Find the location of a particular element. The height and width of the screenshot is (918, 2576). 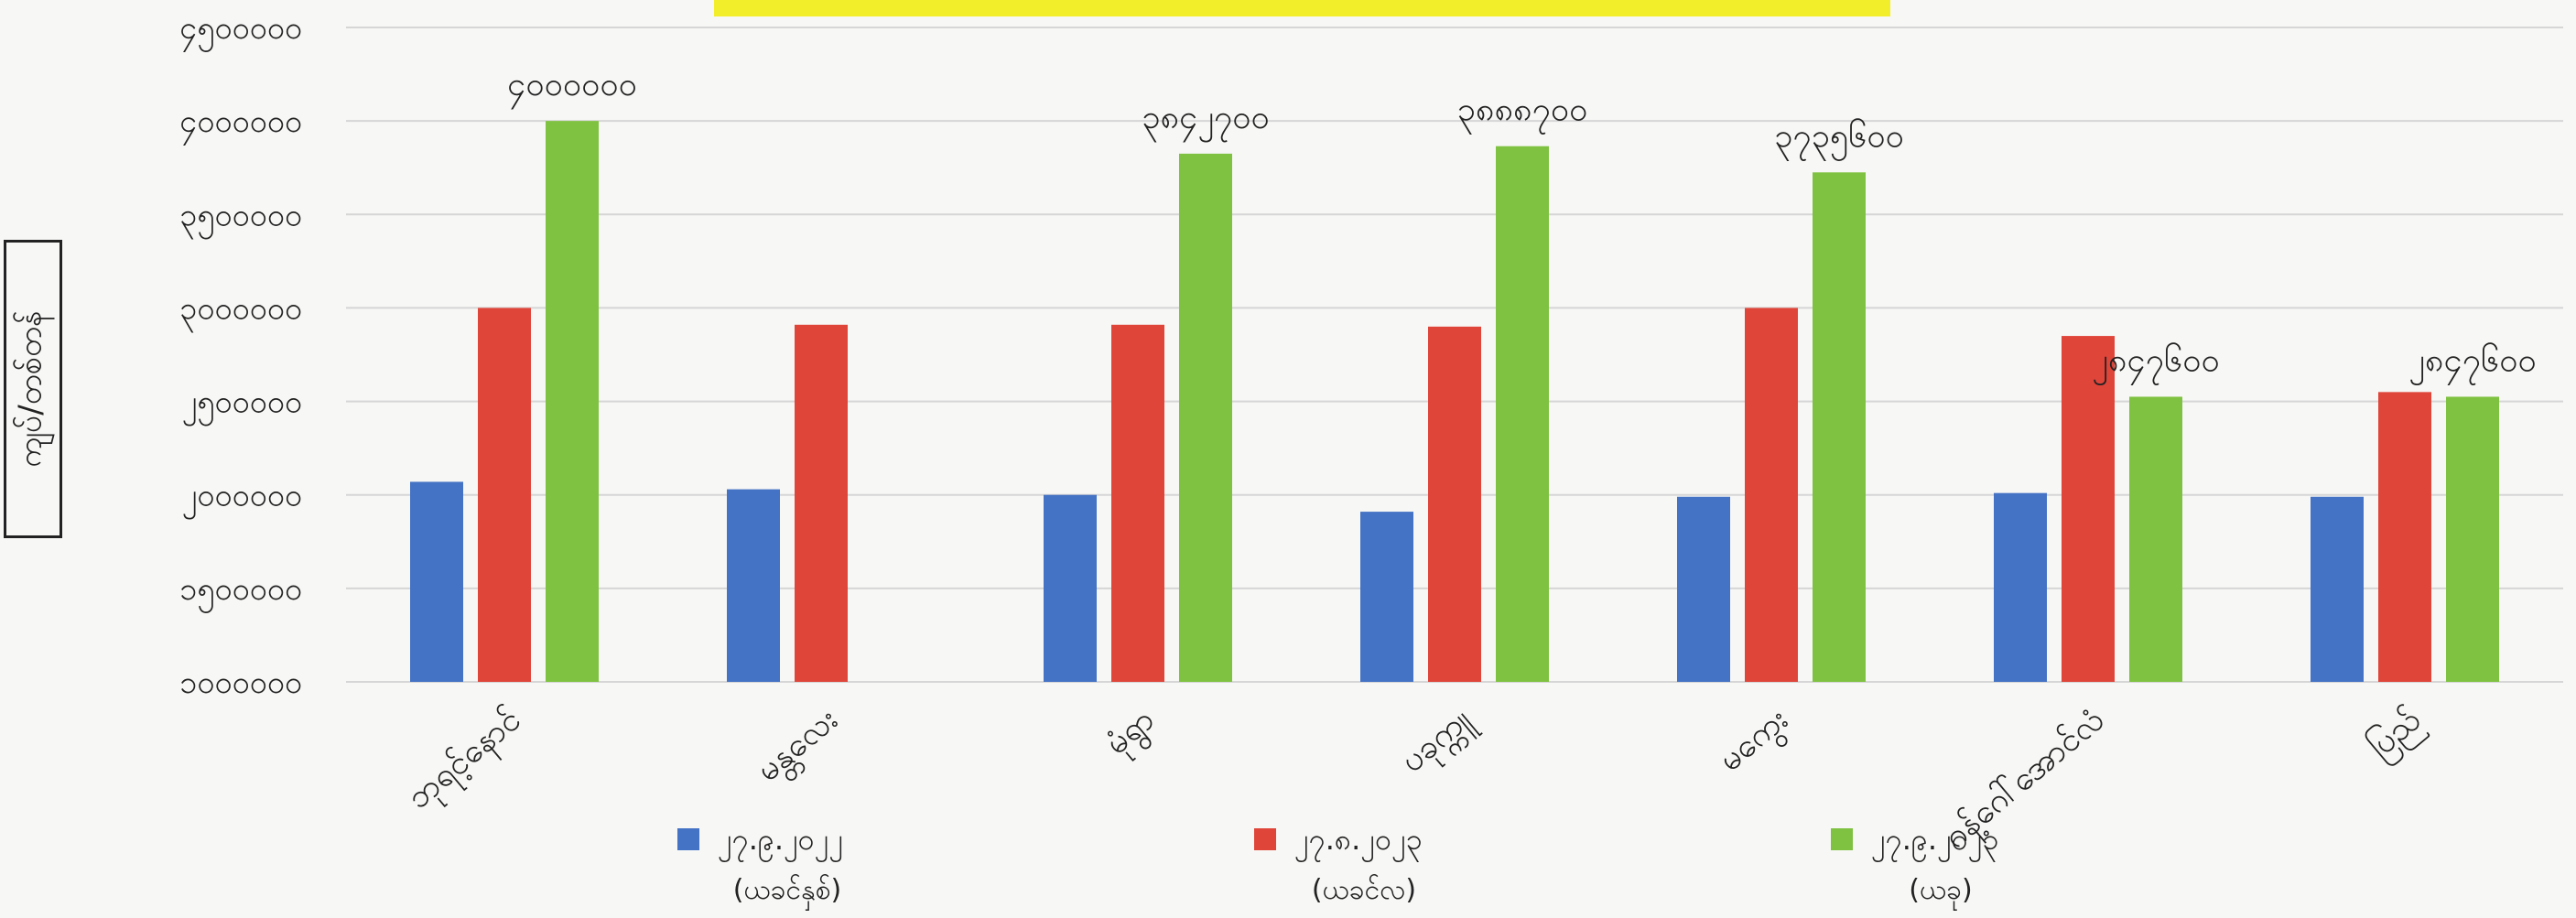

y-tick-label: ၁၅၀၀၀၀၀ is located at coordinates (241, 592).